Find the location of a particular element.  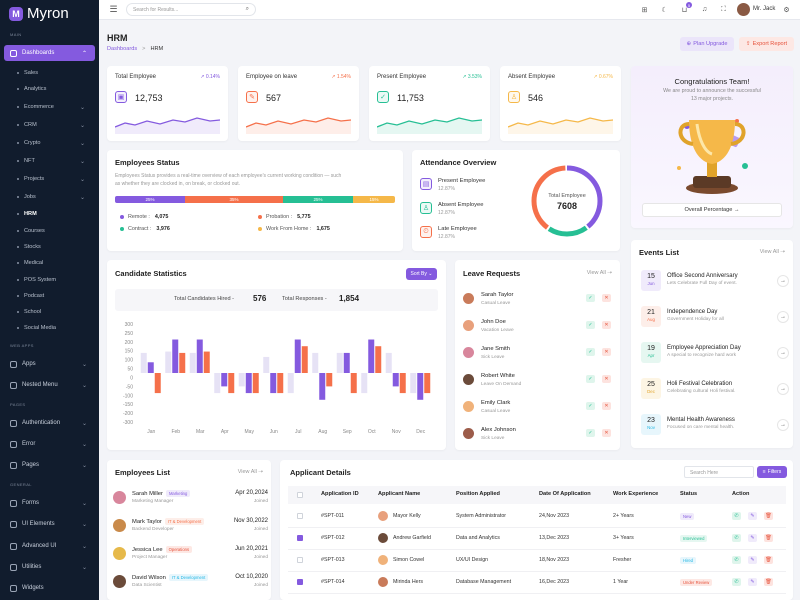

sidebar-subitem-crm: CRM ⌄ is located at coordinates (51, 125).